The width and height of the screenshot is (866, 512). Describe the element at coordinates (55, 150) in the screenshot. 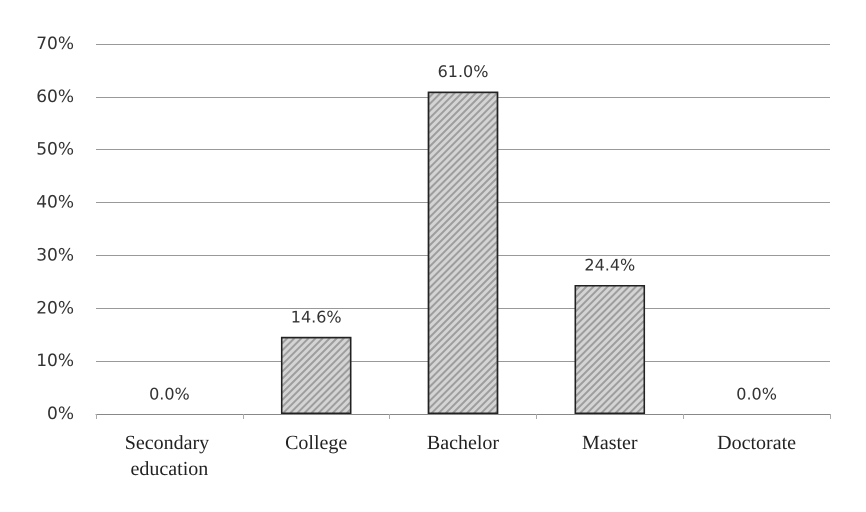

I see `y-tick-label: 50%` at that location.